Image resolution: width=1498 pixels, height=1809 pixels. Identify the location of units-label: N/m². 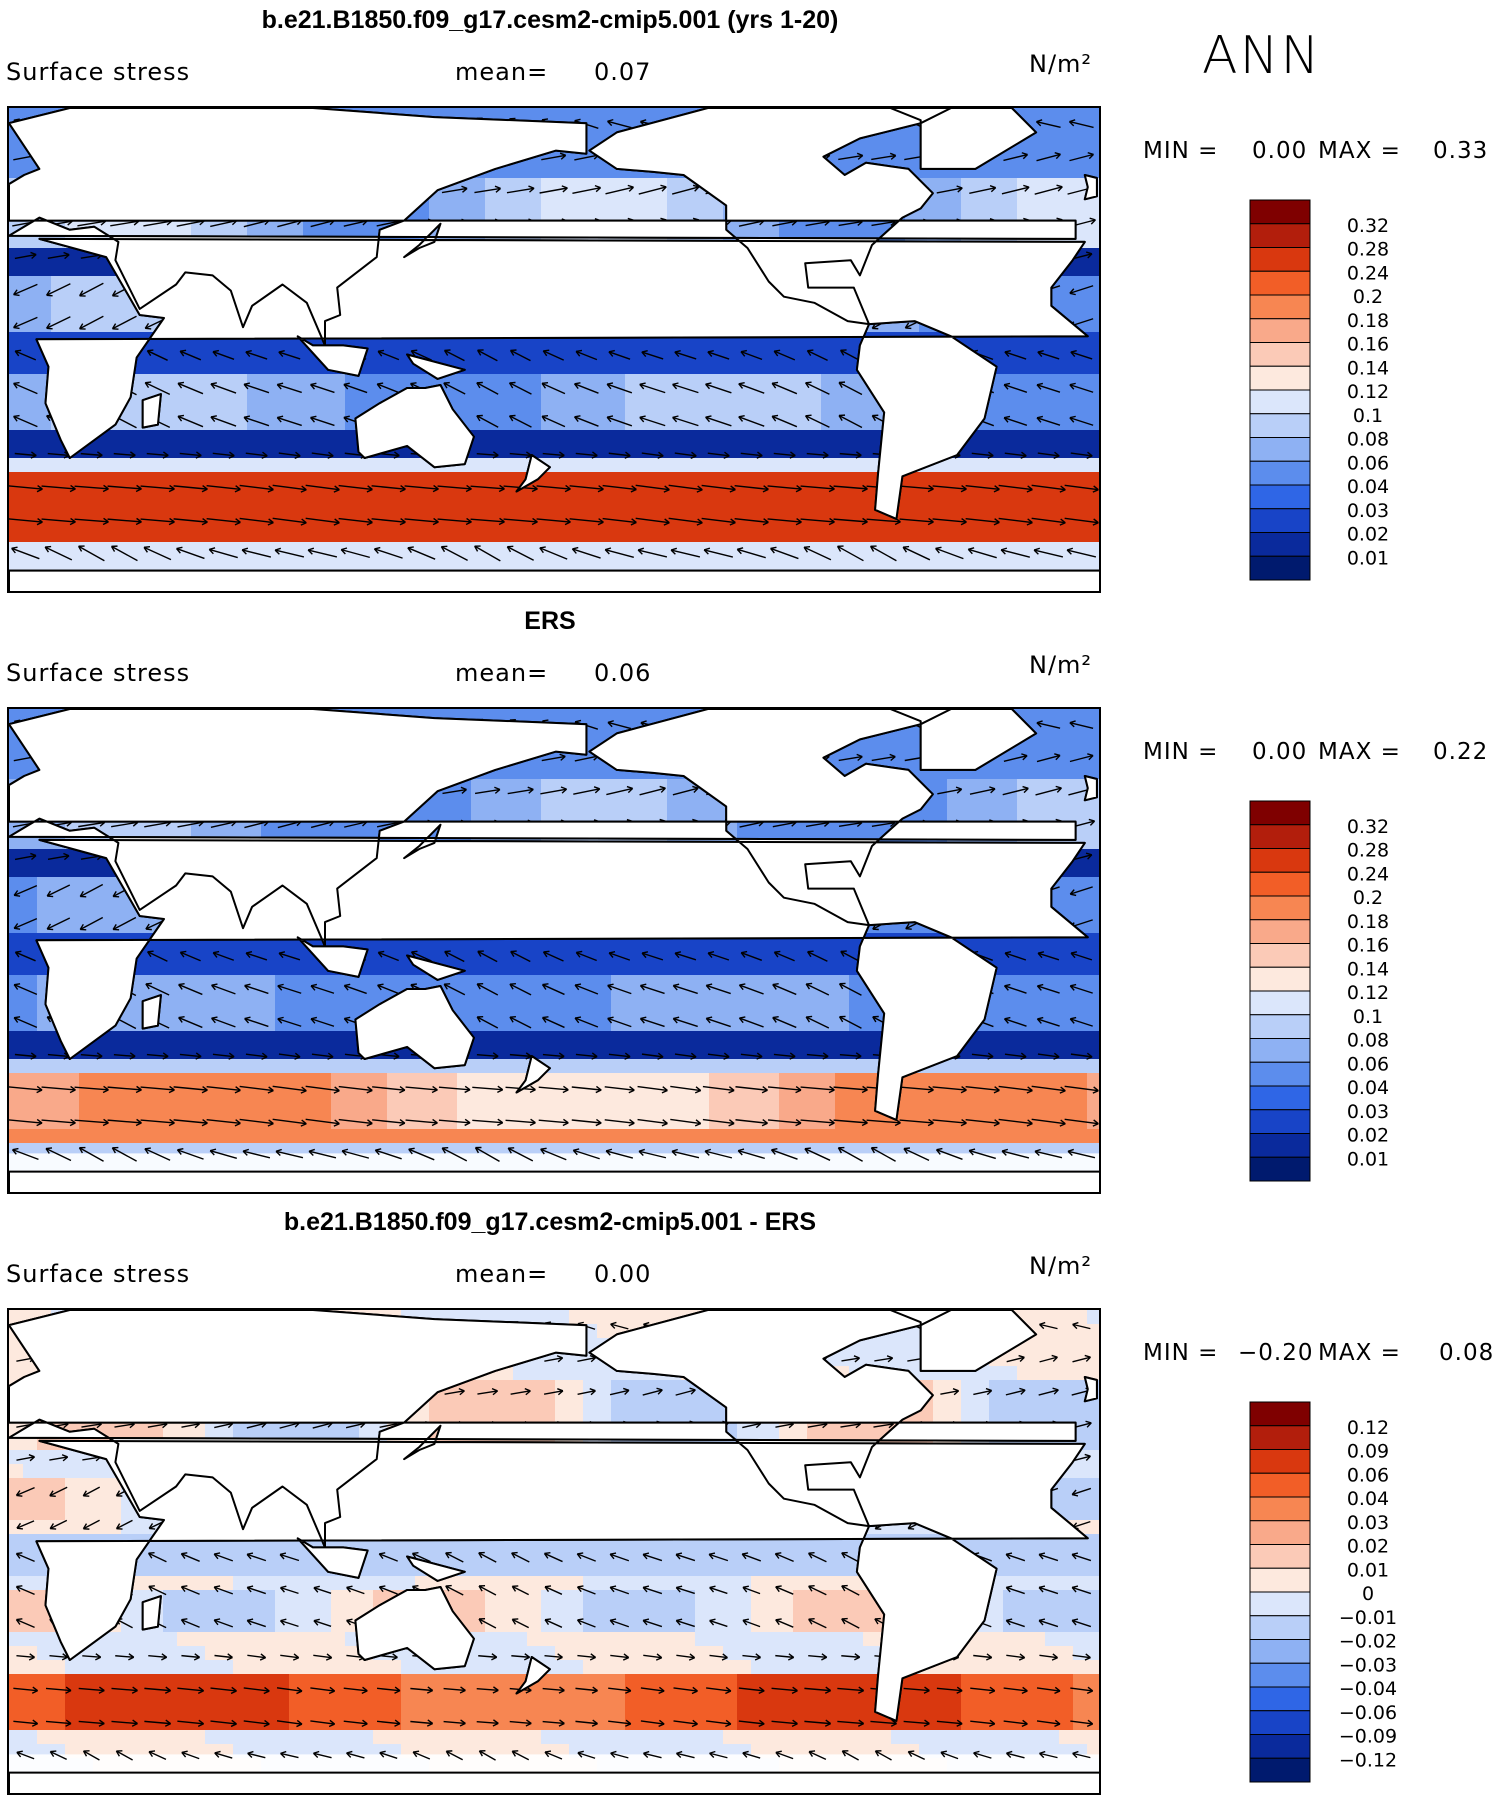
(1061, 64).